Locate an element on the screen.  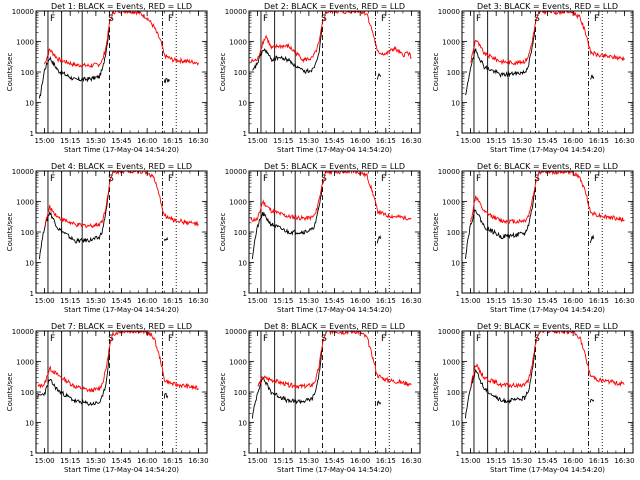
panel-title: Det 7: BLACK = Events, RED = LLD is located at coordinates (121, 326).